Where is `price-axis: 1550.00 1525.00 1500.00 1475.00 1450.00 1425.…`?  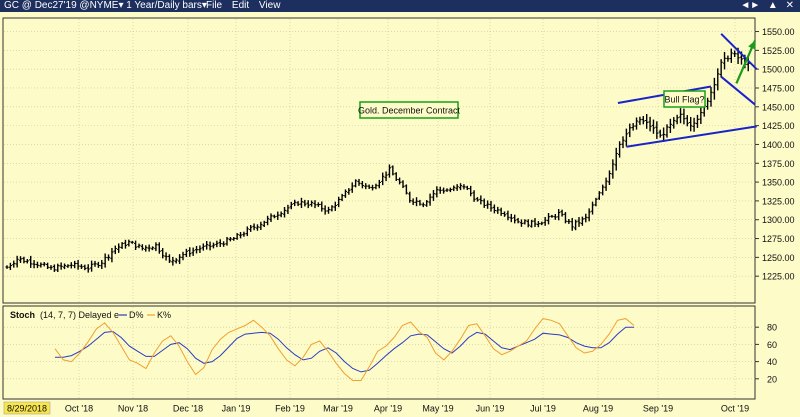
price-axis: 1550.00 1525.00 1500.00 1475.00 1450.00 1425.… is located at coordinates (775, 154).